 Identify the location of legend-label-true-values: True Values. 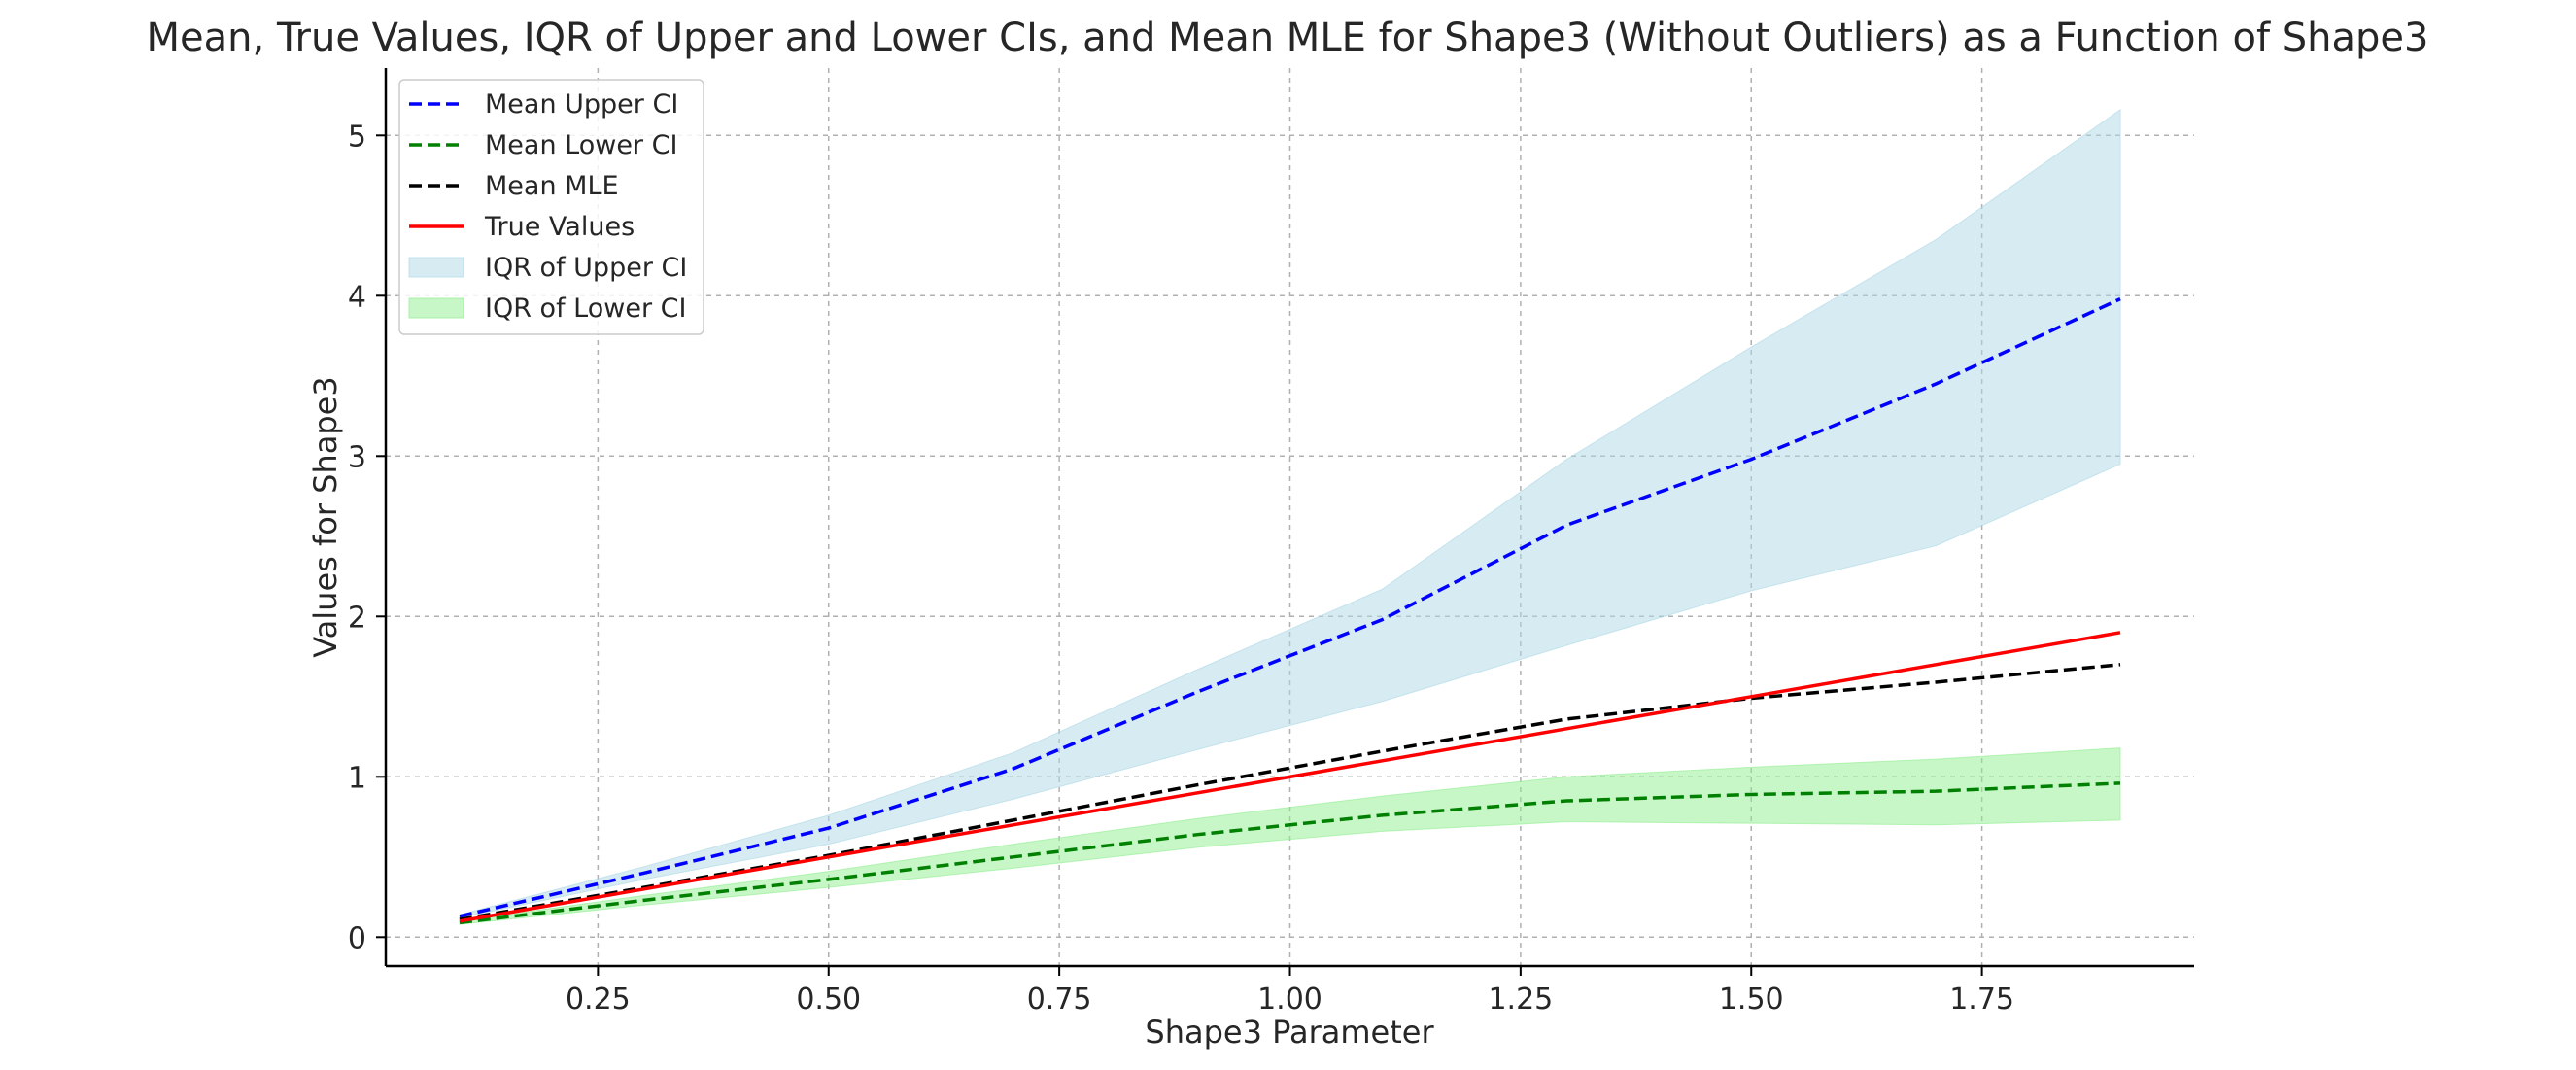
(559, 227).